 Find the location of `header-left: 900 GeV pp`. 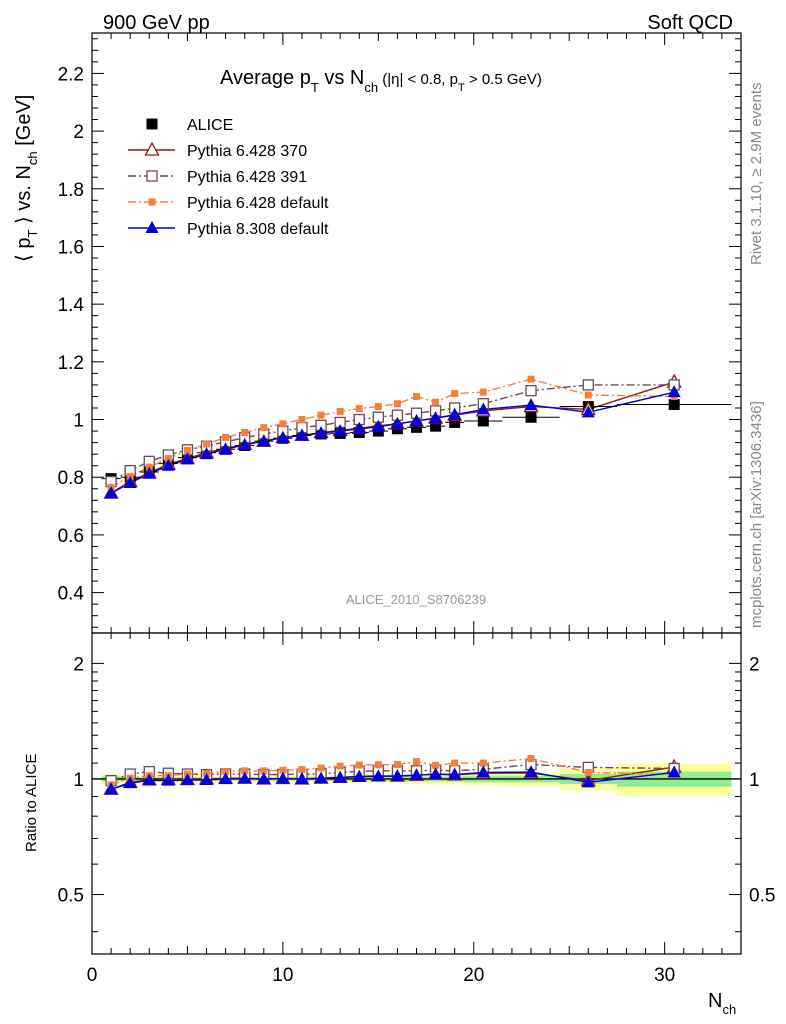

header-left: 900 GeV pp is located at coordinates (156, 23).